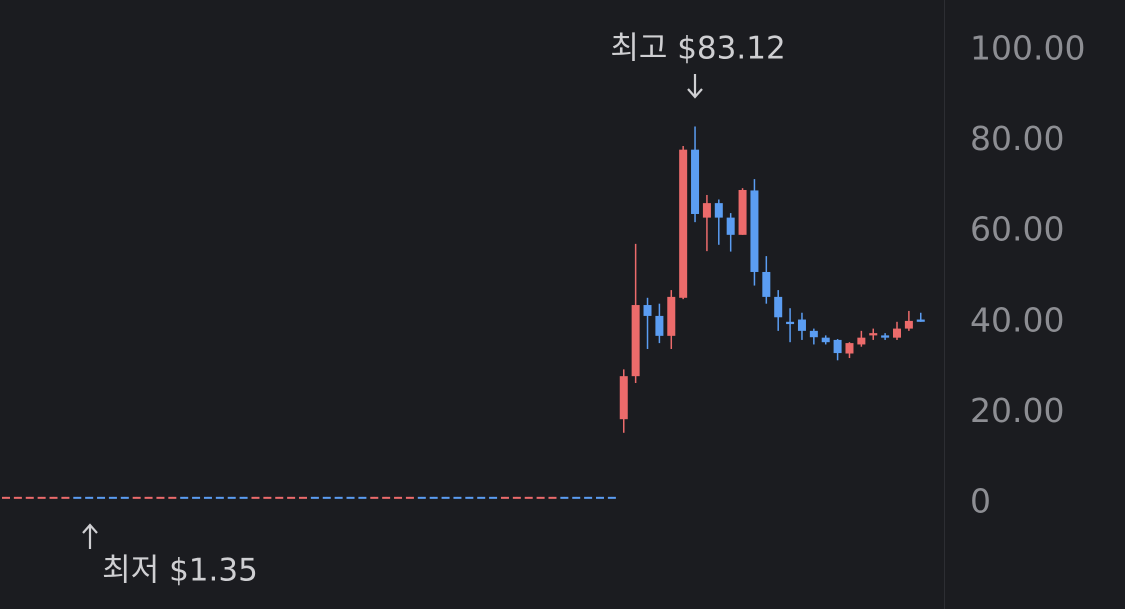  Describe the element at coordinates (695, 86) in the screenshot. I see `high-arrow` at that location.